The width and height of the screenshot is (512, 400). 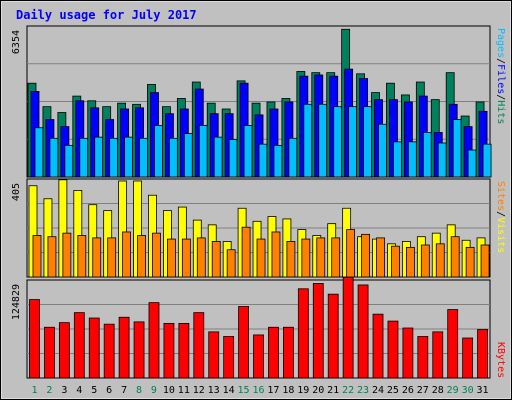 What do you see at coordinates (288, 390) in the screenshot?
I see `x-tick-label-day-18: 18` at bounding box center [288, 390].